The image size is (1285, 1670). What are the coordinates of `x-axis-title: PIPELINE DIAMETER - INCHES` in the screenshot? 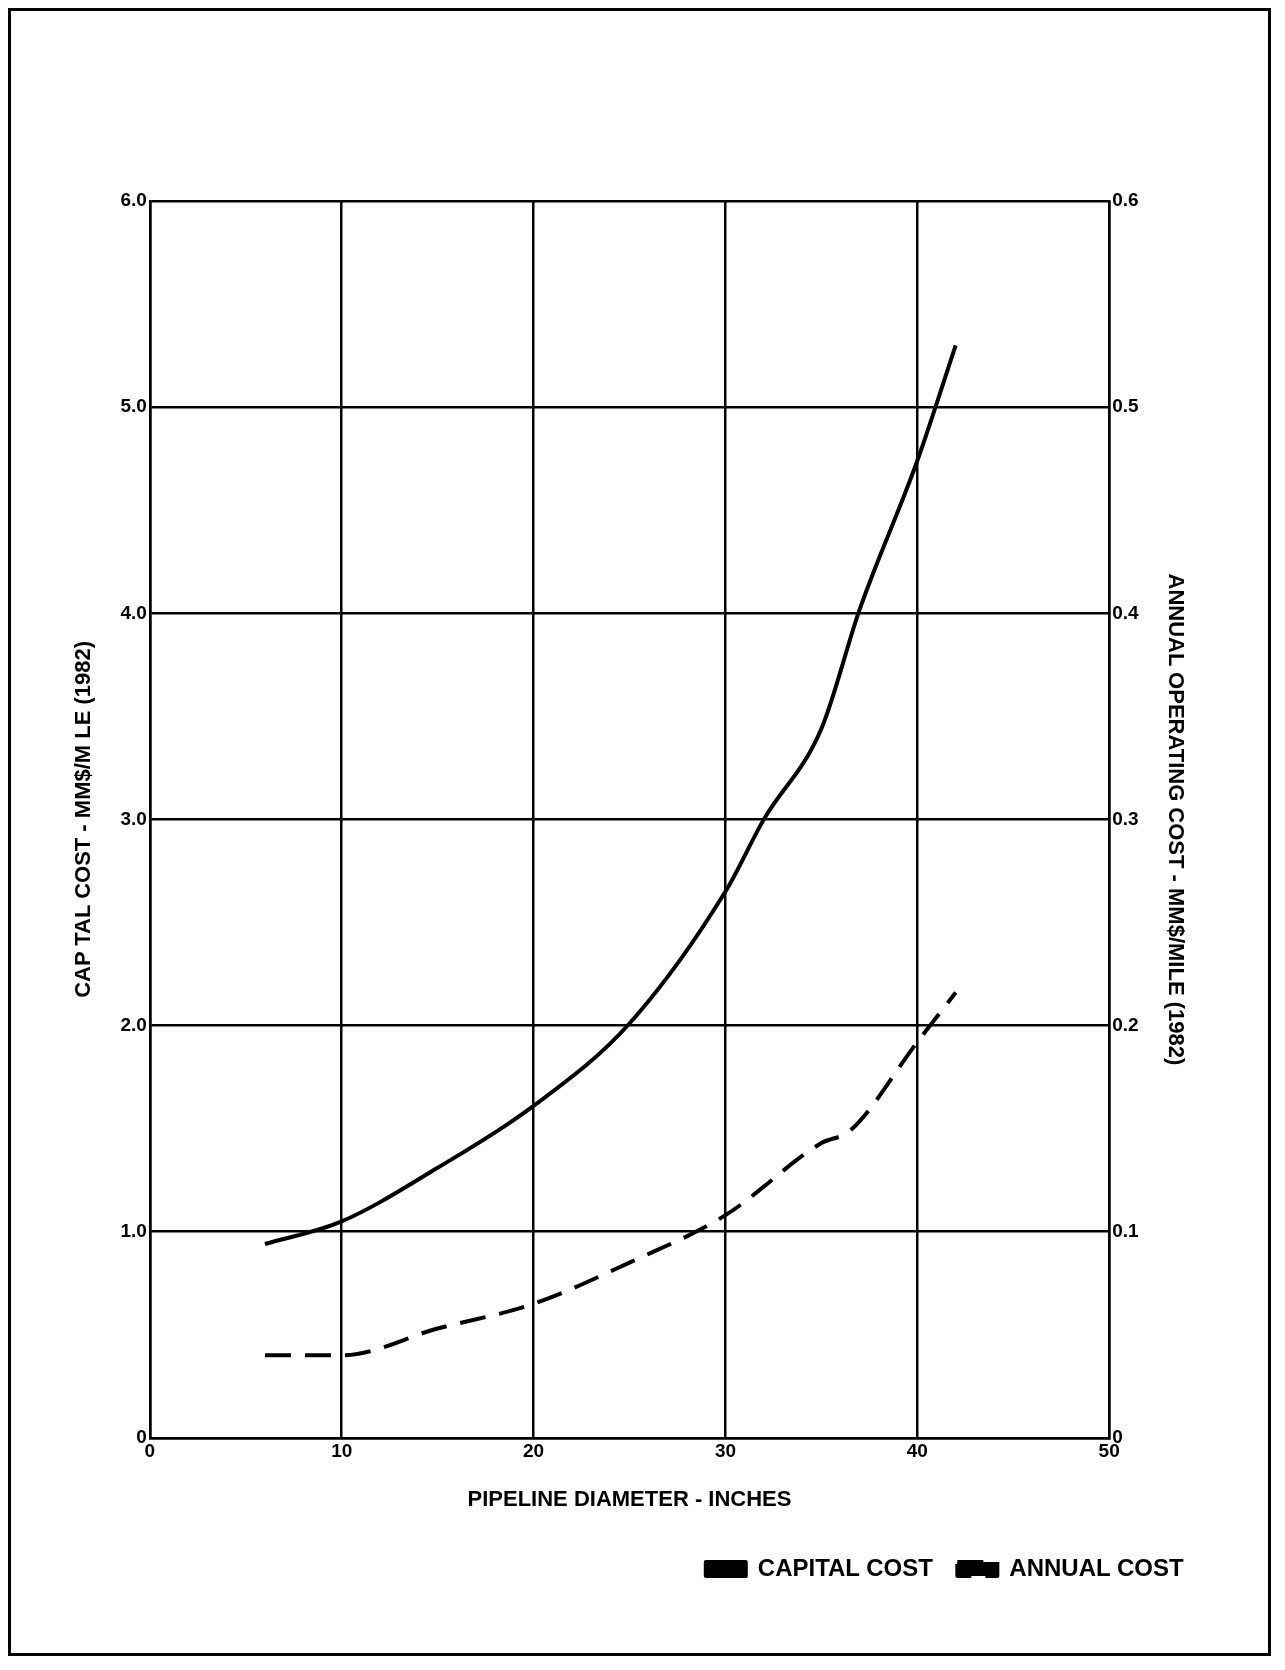 It's located at (629, 1498).